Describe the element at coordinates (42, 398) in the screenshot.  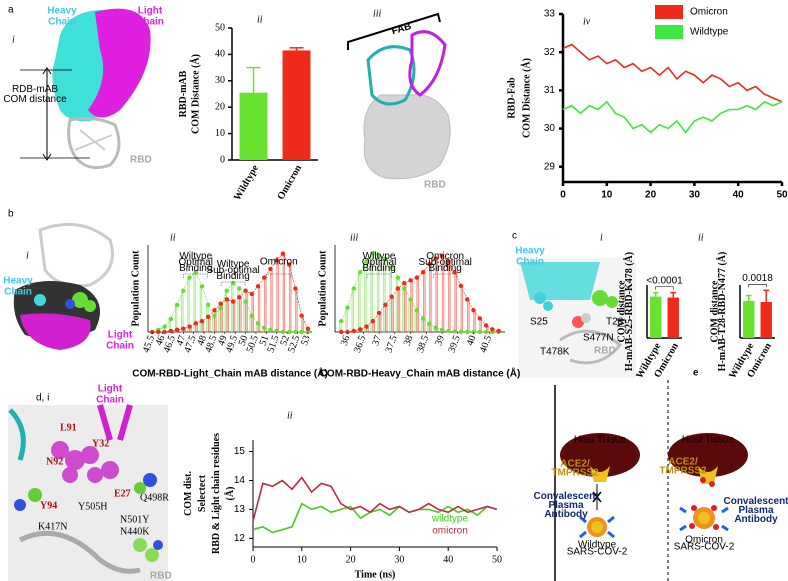
I see `panel-label: d, i` at that location.